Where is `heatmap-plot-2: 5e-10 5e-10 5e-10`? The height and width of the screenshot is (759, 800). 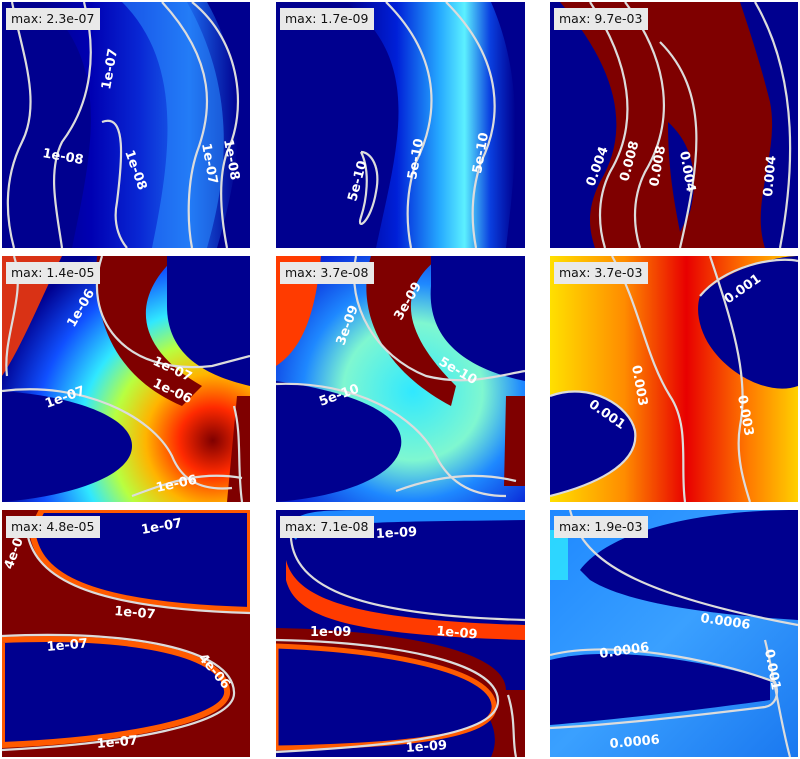
heatmap-plot-2: 5e-10 5e-10 5e-10 is located at coordinates (400, 125).